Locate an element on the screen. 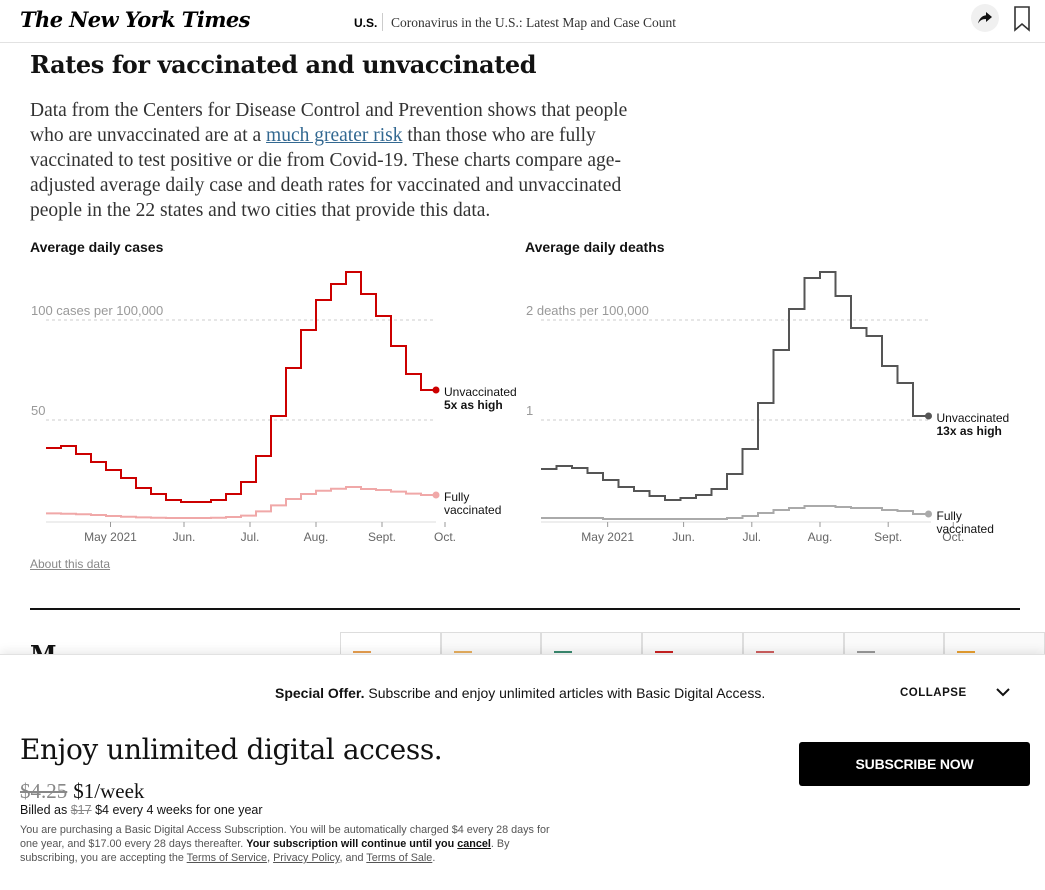 This screenshot has width=1045, height=890. price: $4.25 $1/week is located at coordinates (82, 791).